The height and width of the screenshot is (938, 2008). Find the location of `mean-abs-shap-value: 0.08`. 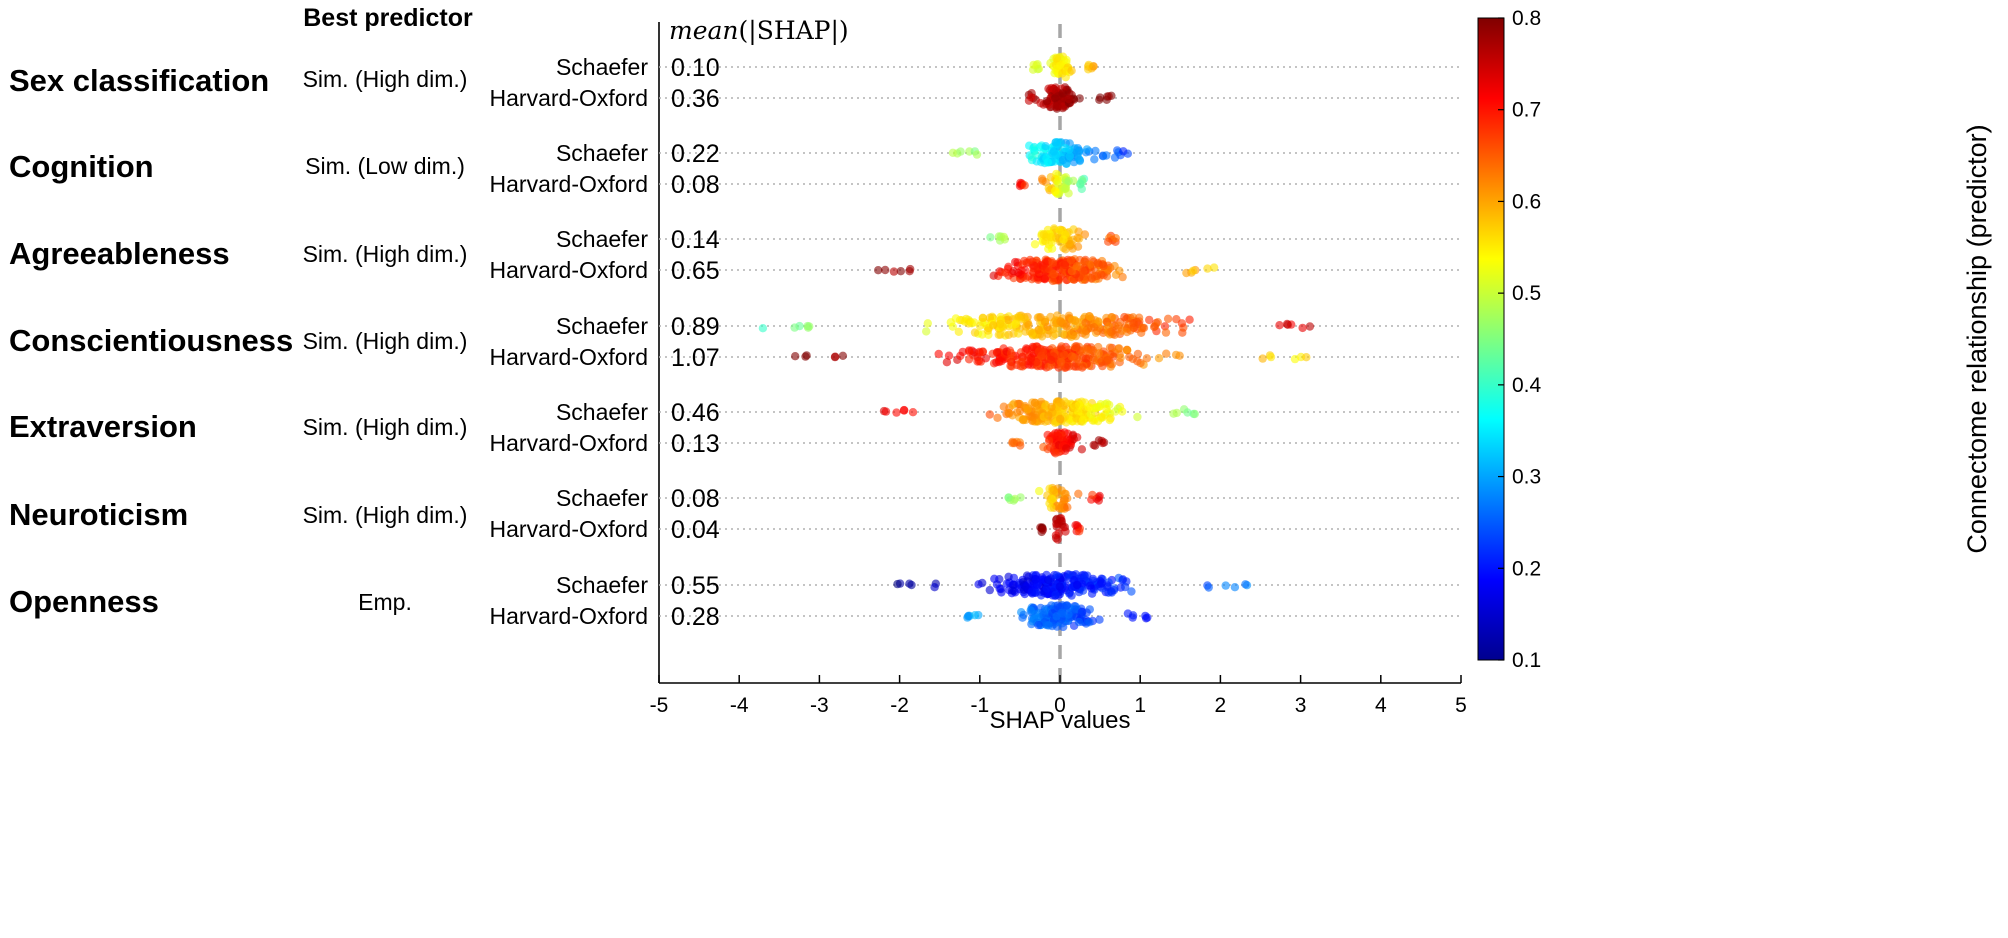

mean-abs-shap-value: 0.08 is located at coordinates (695, 185).